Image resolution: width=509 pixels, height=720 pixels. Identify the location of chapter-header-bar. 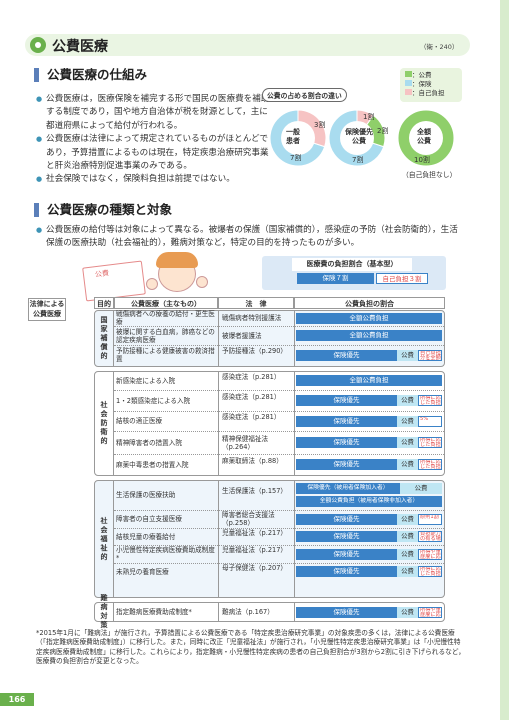
(247, 45).